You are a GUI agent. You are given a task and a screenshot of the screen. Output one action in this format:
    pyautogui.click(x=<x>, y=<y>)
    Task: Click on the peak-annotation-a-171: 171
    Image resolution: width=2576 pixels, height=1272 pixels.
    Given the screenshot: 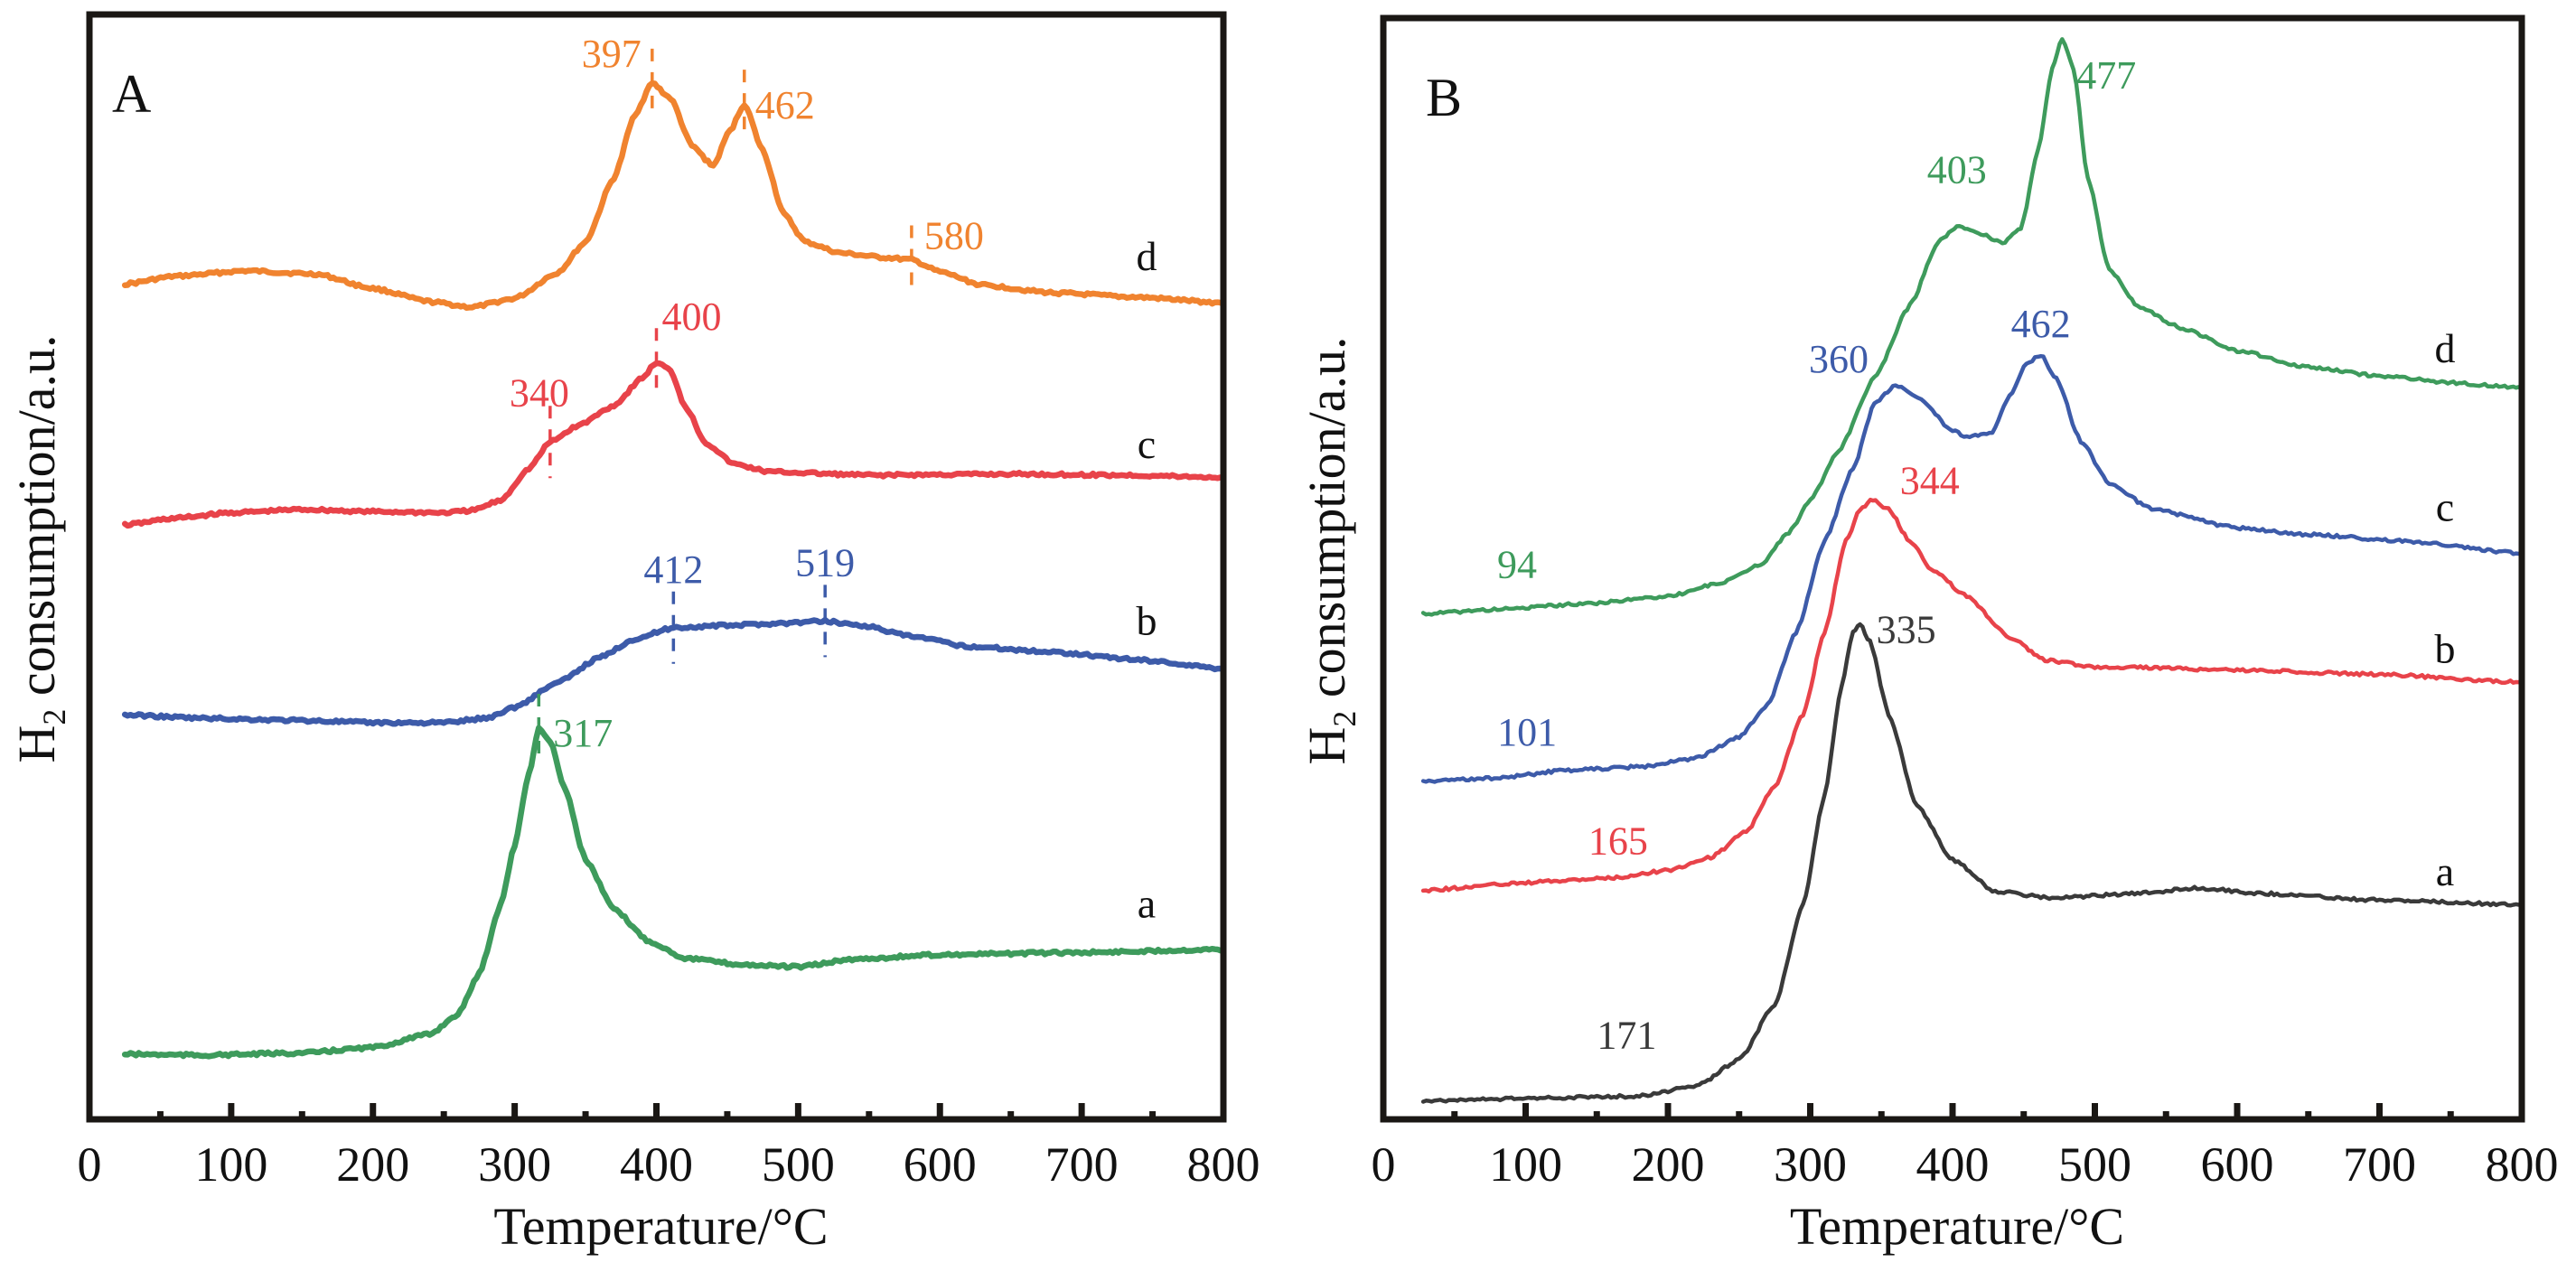 What is the action you would take?
    pyautogui.click(x=1626, y=1035)
    